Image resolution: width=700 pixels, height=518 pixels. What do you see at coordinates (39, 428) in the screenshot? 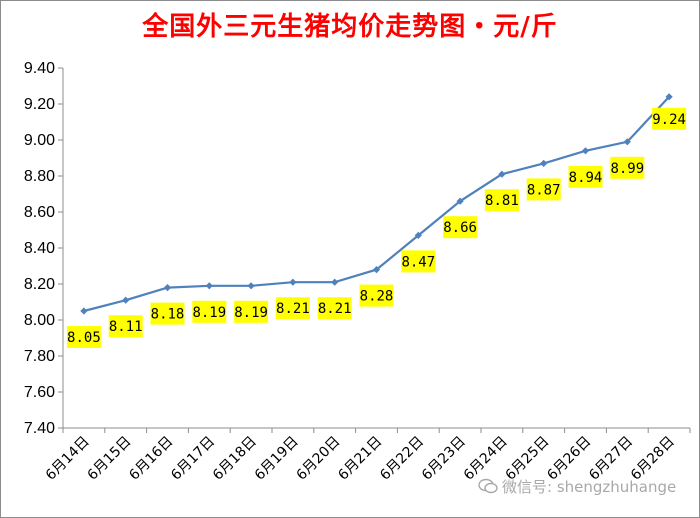
I see `y-tick-label: 7.40` at bounding box center [39, 428].